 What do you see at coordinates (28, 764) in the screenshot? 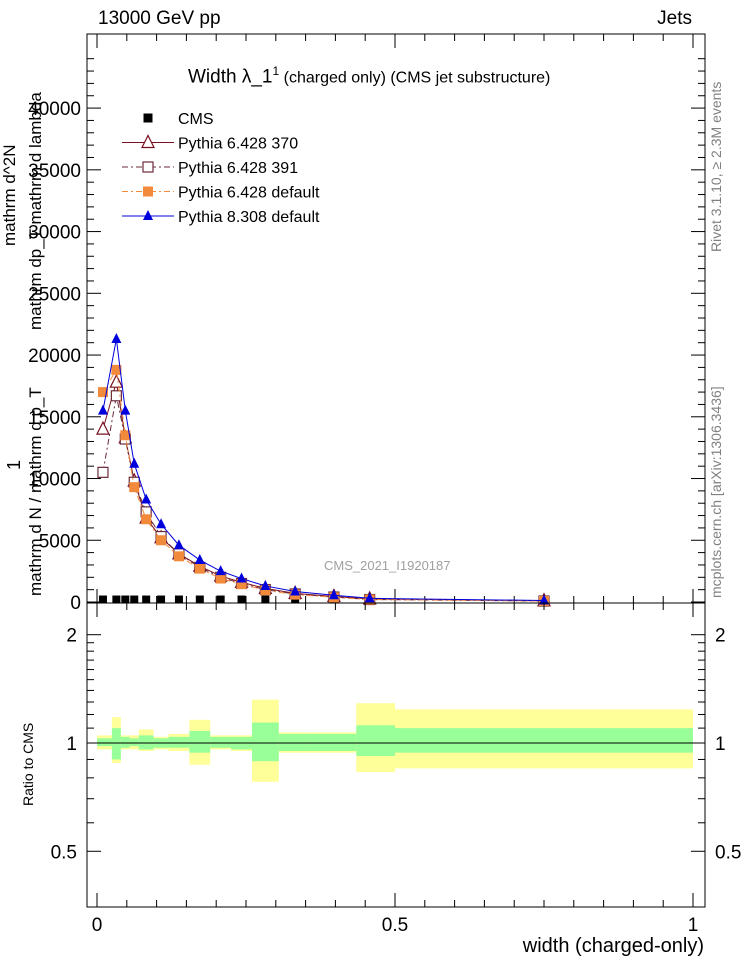
I see `ratio-y-axis-label: Ratio to CMS` at bounding box center [28, 764].